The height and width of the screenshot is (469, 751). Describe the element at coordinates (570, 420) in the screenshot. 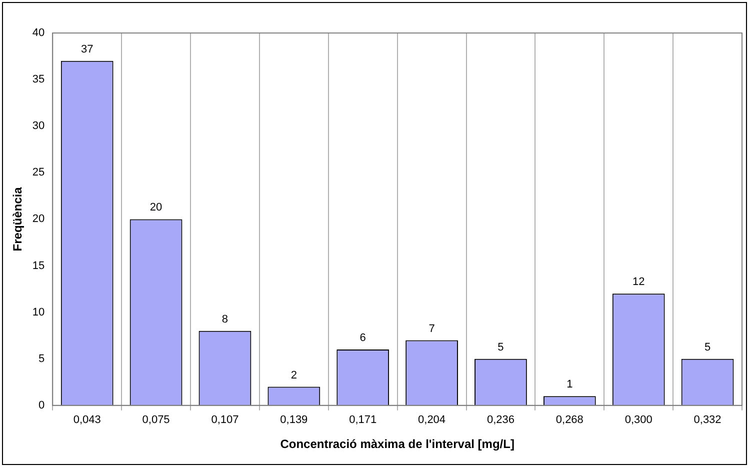

I see `x-tick-label: 0,268` at that location.